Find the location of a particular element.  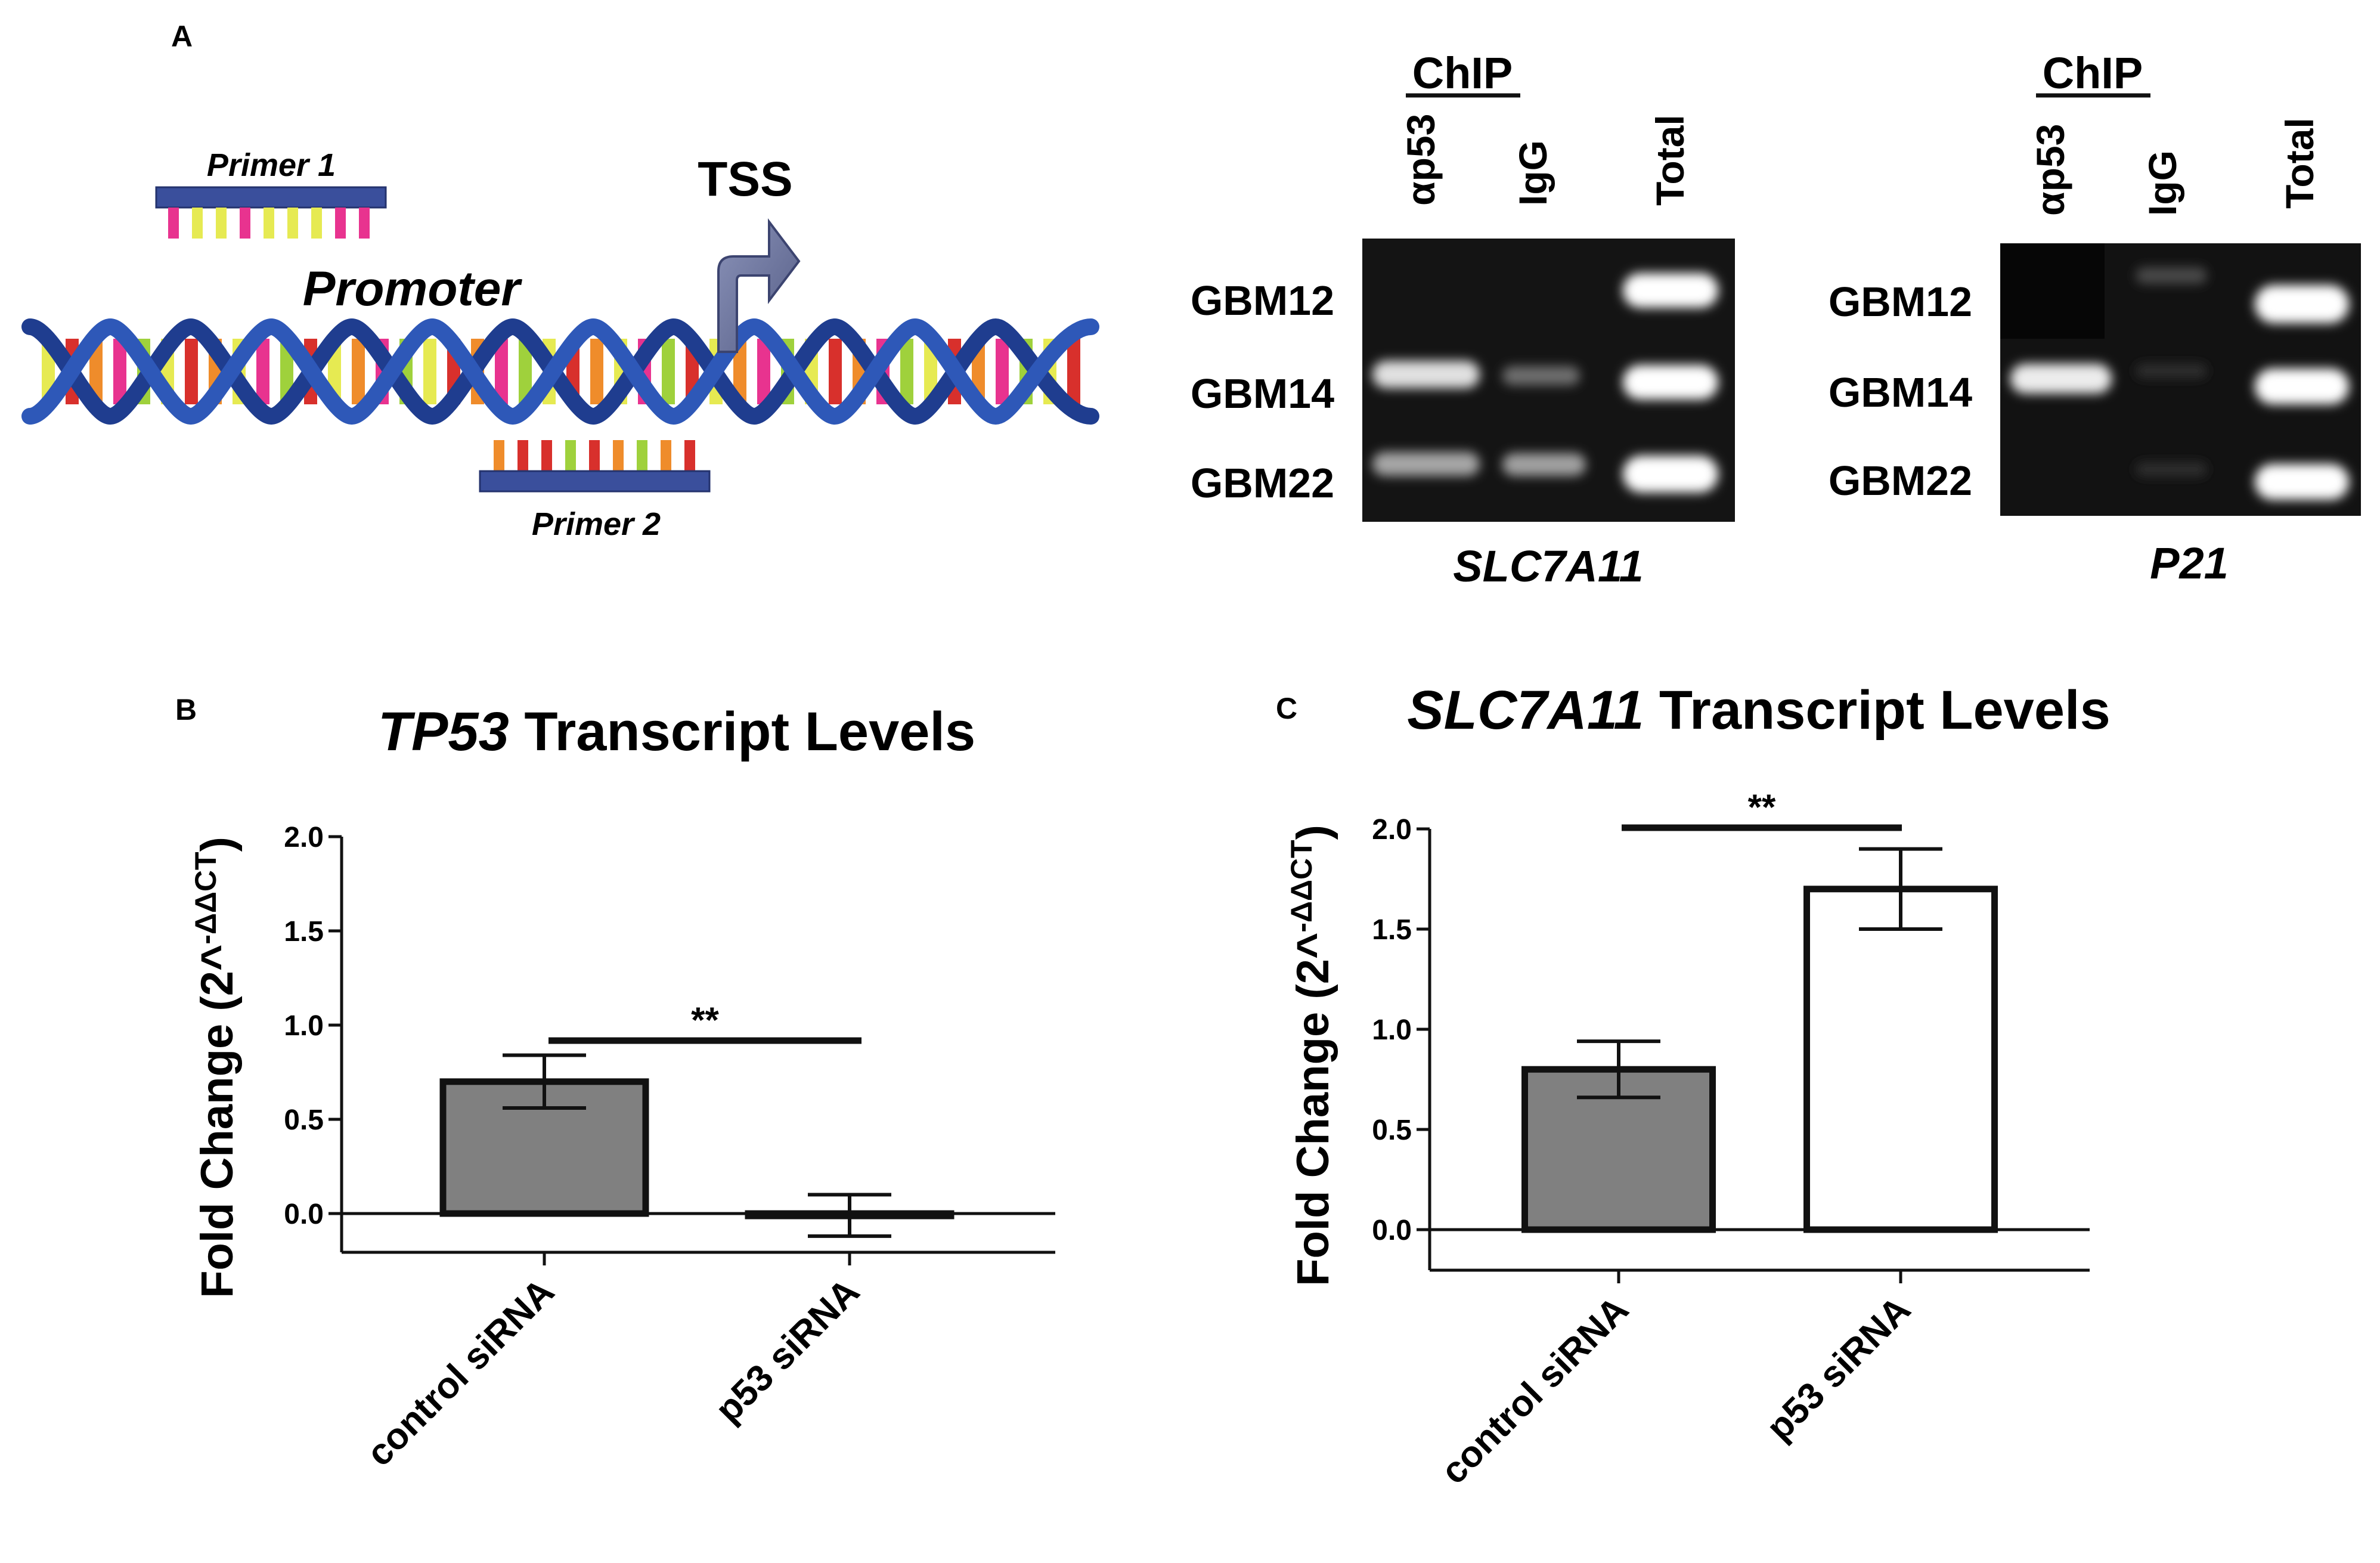

chart-c-x-tick-label: p53 siRNA is located at coordinates (1839, 1369).